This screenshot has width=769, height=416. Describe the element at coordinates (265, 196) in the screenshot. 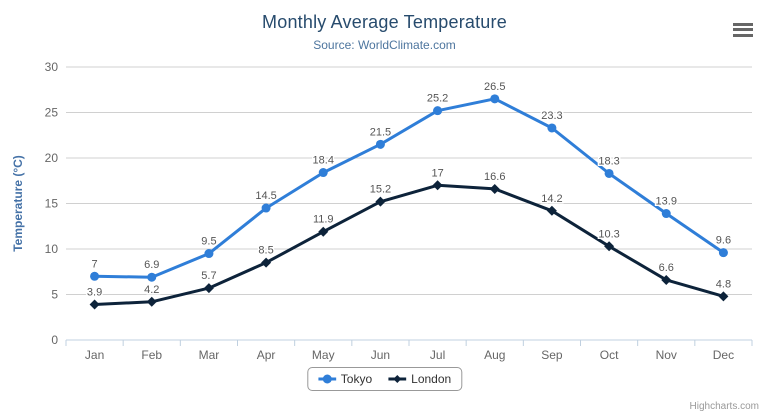

I see `data-label-tokyo: 14.5` at that location.